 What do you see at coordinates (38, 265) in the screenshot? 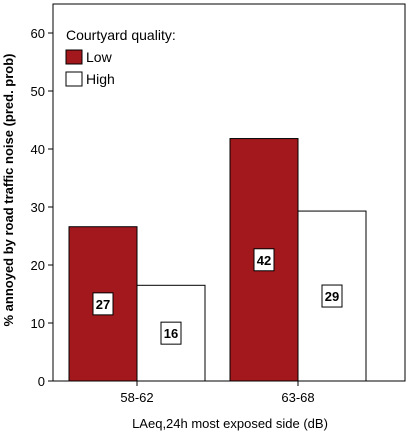
I see `y-tick-label: 20` at bounding box center [38, 265].